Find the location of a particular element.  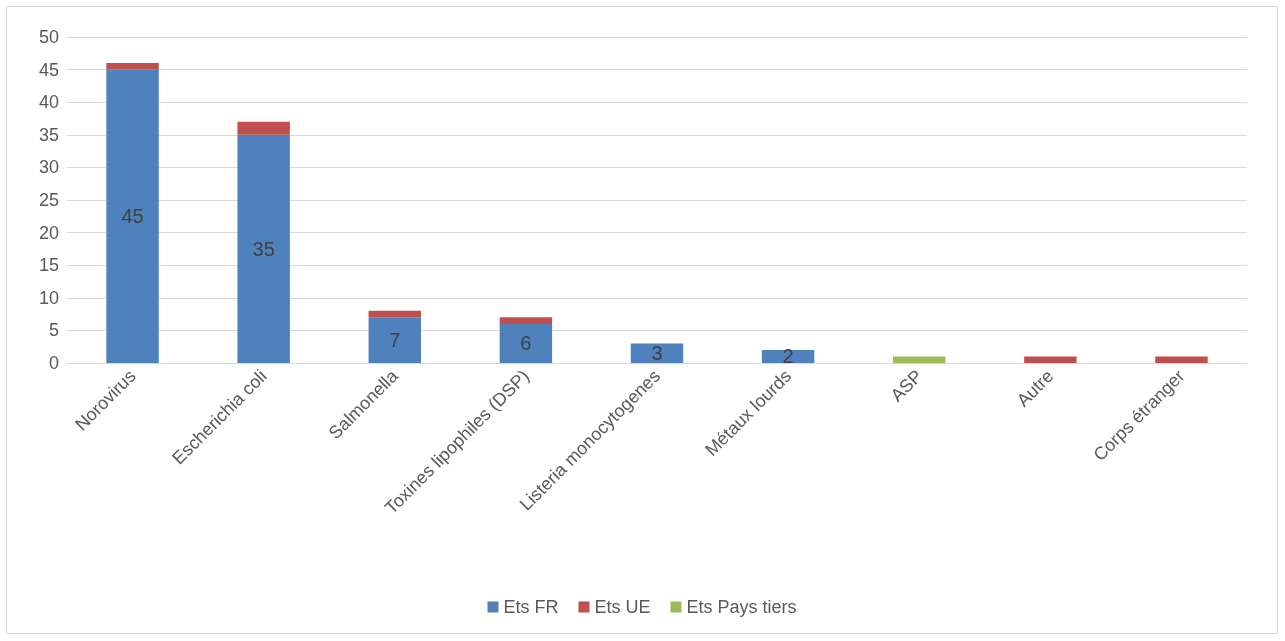

data-label: 7 is located at coordinates (395, 340).